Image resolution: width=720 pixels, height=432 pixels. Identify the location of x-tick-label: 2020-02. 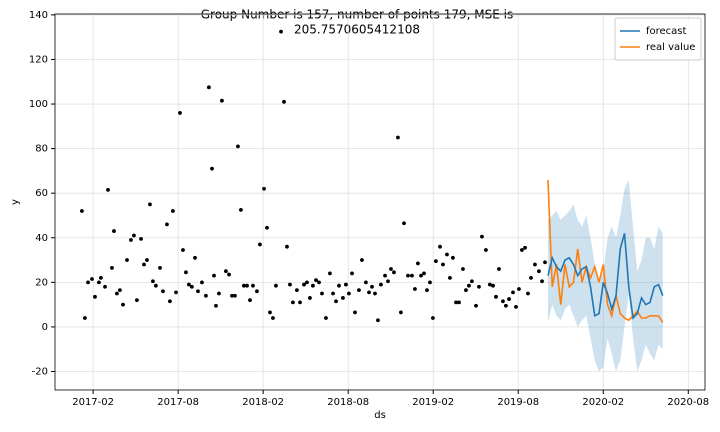
(603, 402).